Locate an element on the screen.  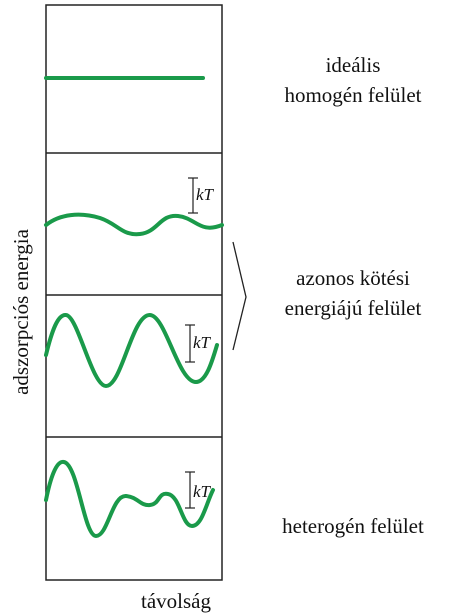
group-label: energiájú felület is located at coordinates (353, 308).